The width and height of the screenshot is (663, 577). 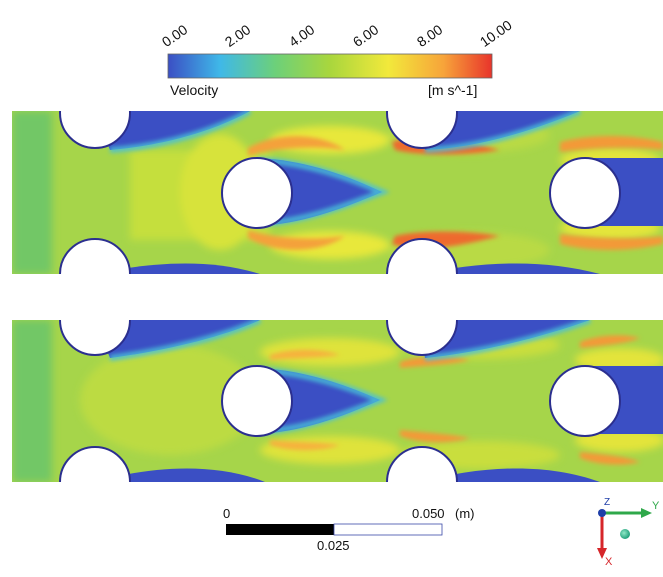 I want to click on scale-bar, so click(x=334, y=529).